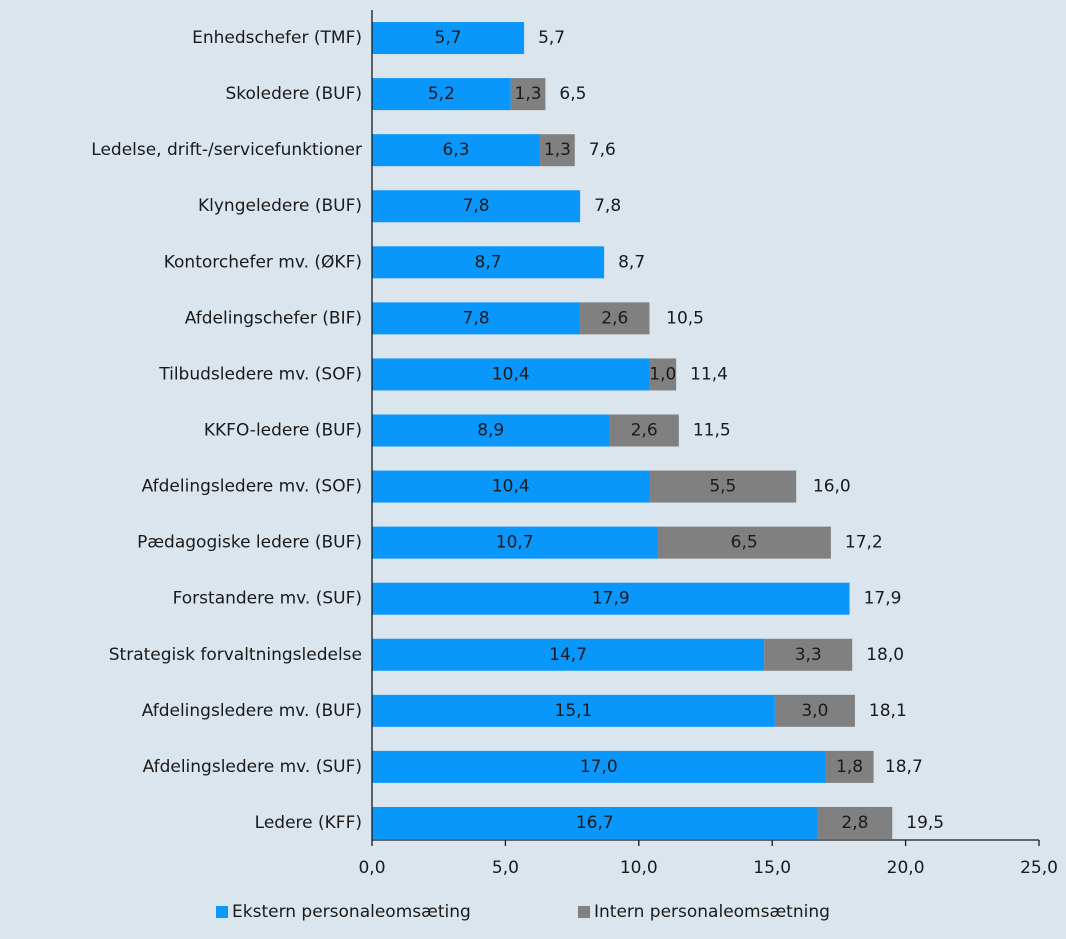 This screenshot has height=939, width=1066. I want to click on total-label: 10,5, so click(685, 318).